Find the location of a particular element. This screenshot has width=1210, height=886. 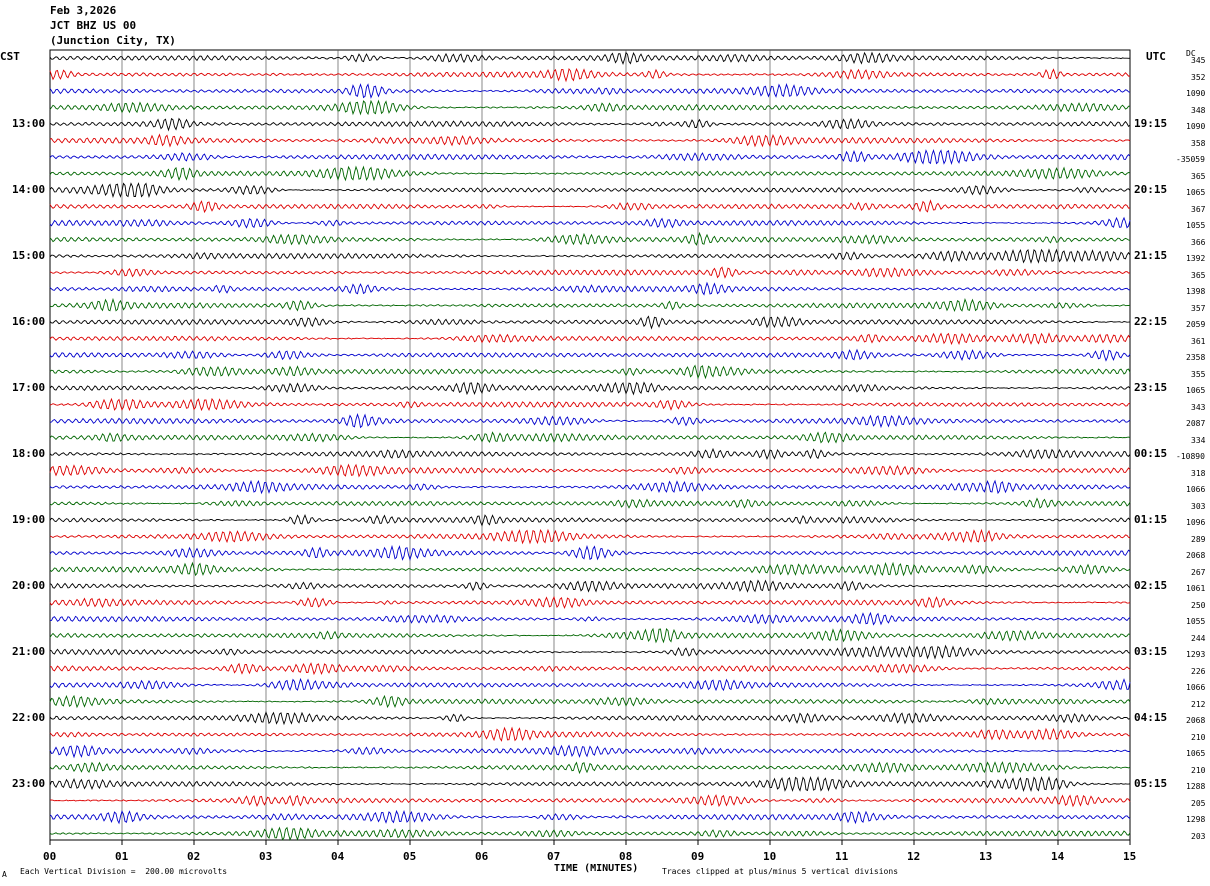

cst-hour-label: 13:00 is located at coordinates (29, 123).